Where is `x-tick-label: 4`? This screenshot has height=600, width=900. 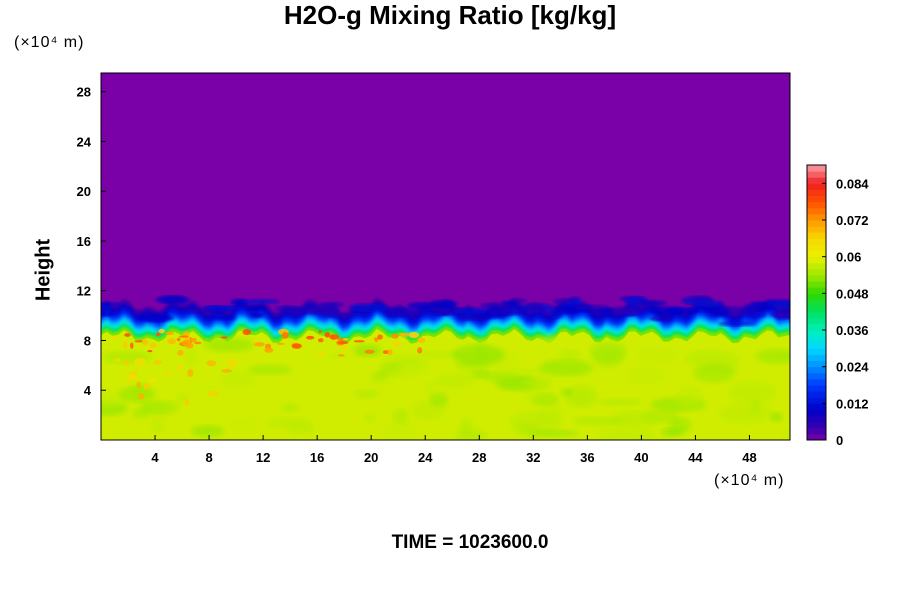 x-tick-label: 4 is located at coordinates (155, 457).